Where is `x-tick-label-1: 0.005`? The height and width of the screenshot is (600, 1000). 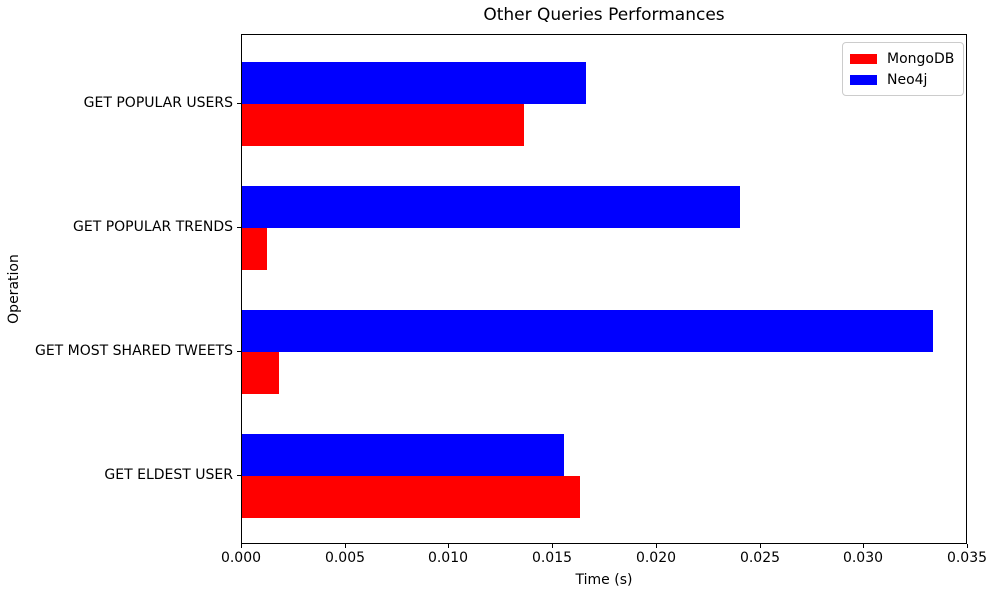
x-tick-label-1: 0.005 is located at coordinates (345, 558).